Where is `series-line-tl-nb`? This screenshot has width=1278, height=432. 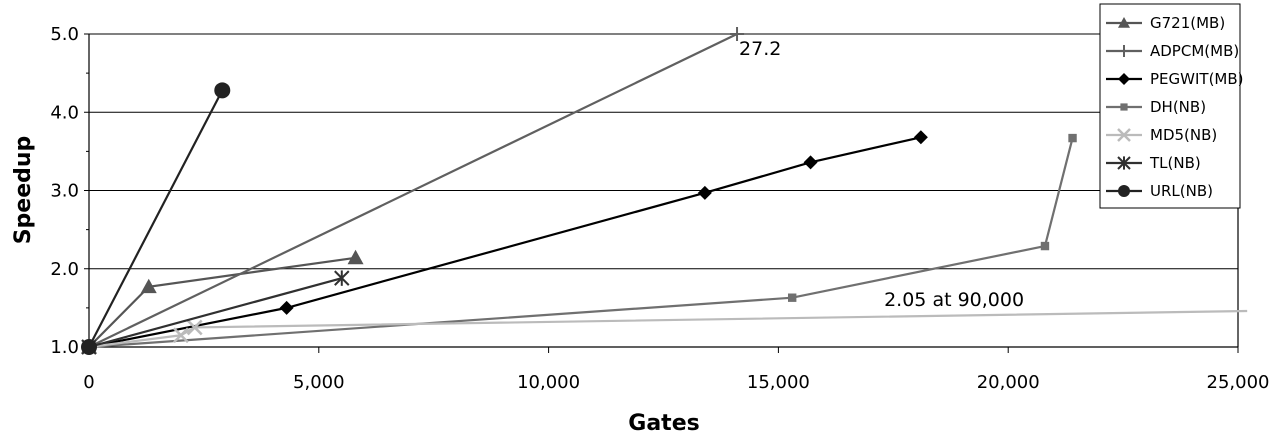 series-line-tl-nb is located at coordinates (215, 313).